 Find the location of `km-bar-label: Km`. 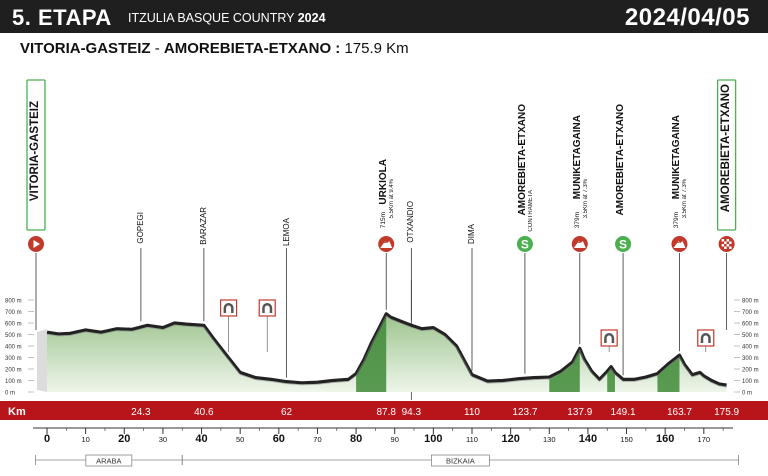

km-bar-label: Km is located at coordinates (17, 412).